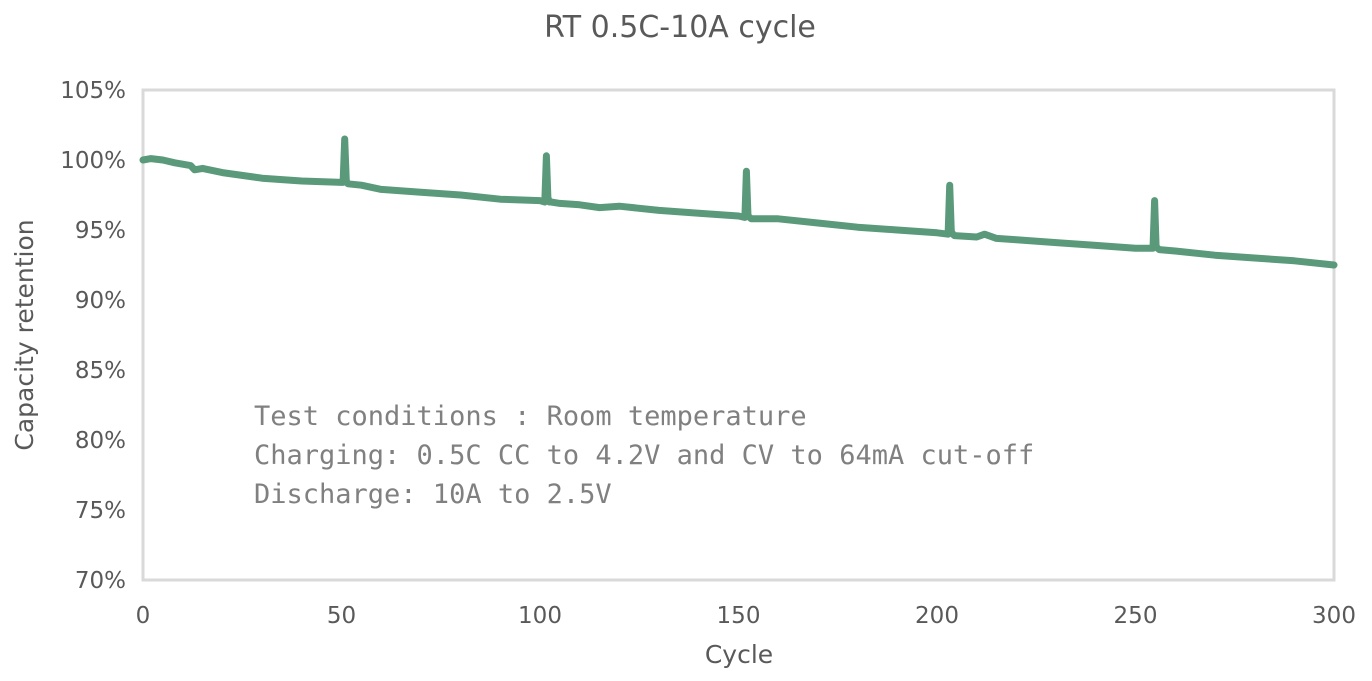 Image resolution: width=1372 pixels, height=681 pixels. What do you see at coordinates (680, 27) in the screenshot?
I see `chart-title: RT 0.5C-10A cycle` at bounding box center [680, 27].